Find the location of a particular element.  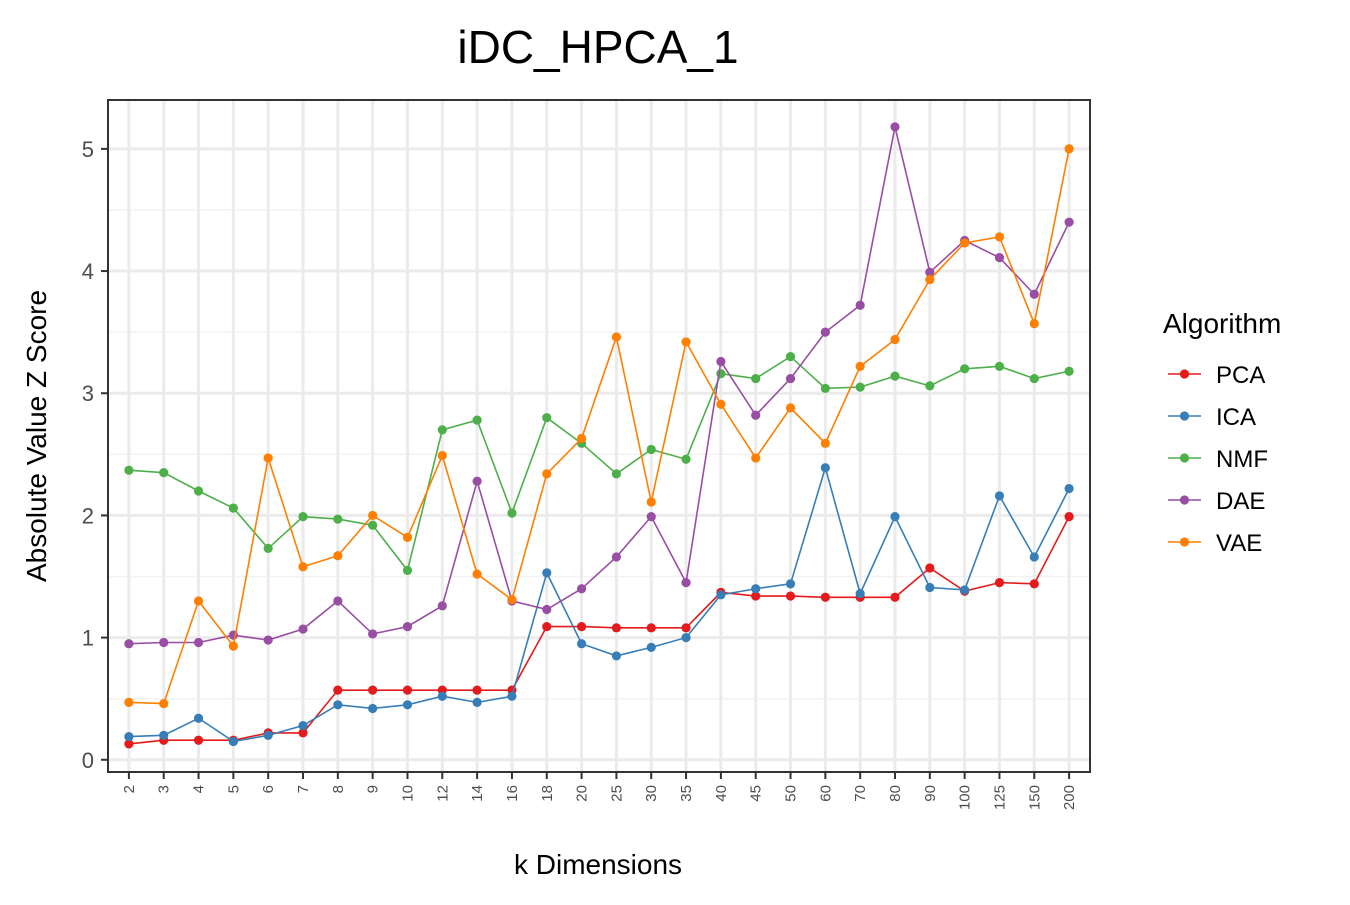

y-tick-label: 2 is located at coordinates (88, 515).